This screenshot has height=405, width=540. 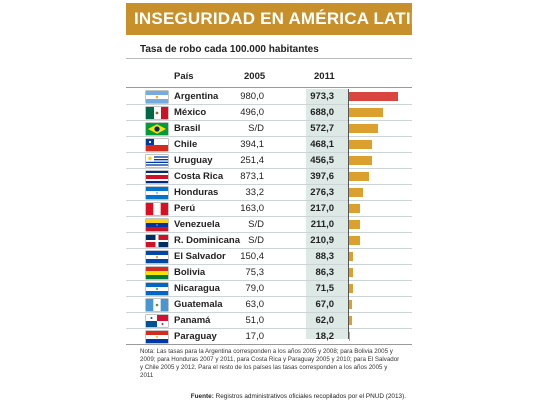 I want to click on country-name: R. Dominicana, so click(x=207, y=240).